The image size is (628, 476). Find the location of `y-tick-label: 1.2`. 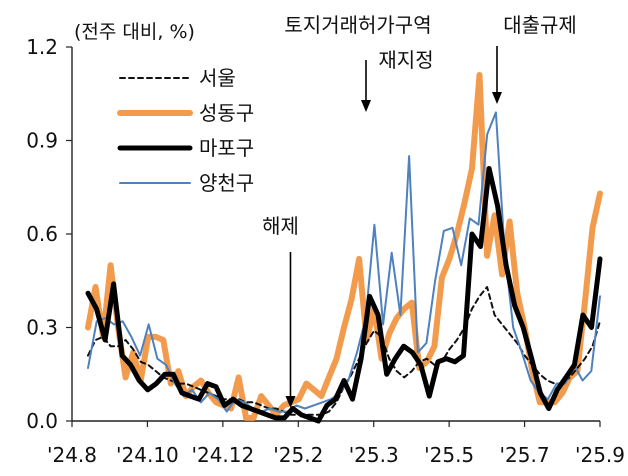

y-tick-label: 1.2 is located at coordinates (42, 47).